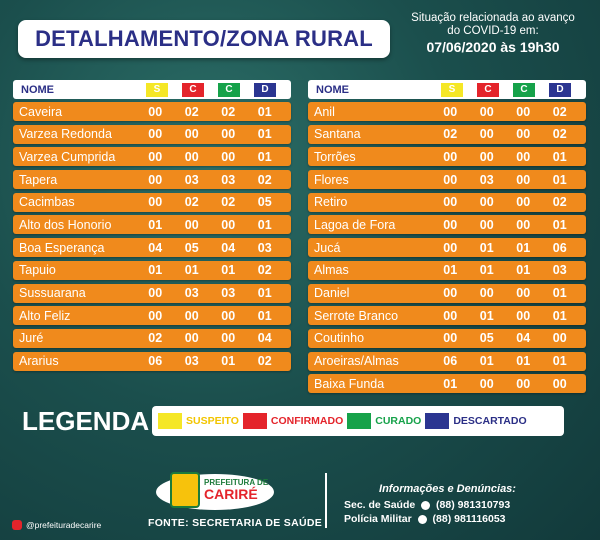 The height and width of the screenshot is (540, 600). Describe the element at coordinates (231, 494) in the screenshot. I see `logo-city: CARIRÉ` at that location.